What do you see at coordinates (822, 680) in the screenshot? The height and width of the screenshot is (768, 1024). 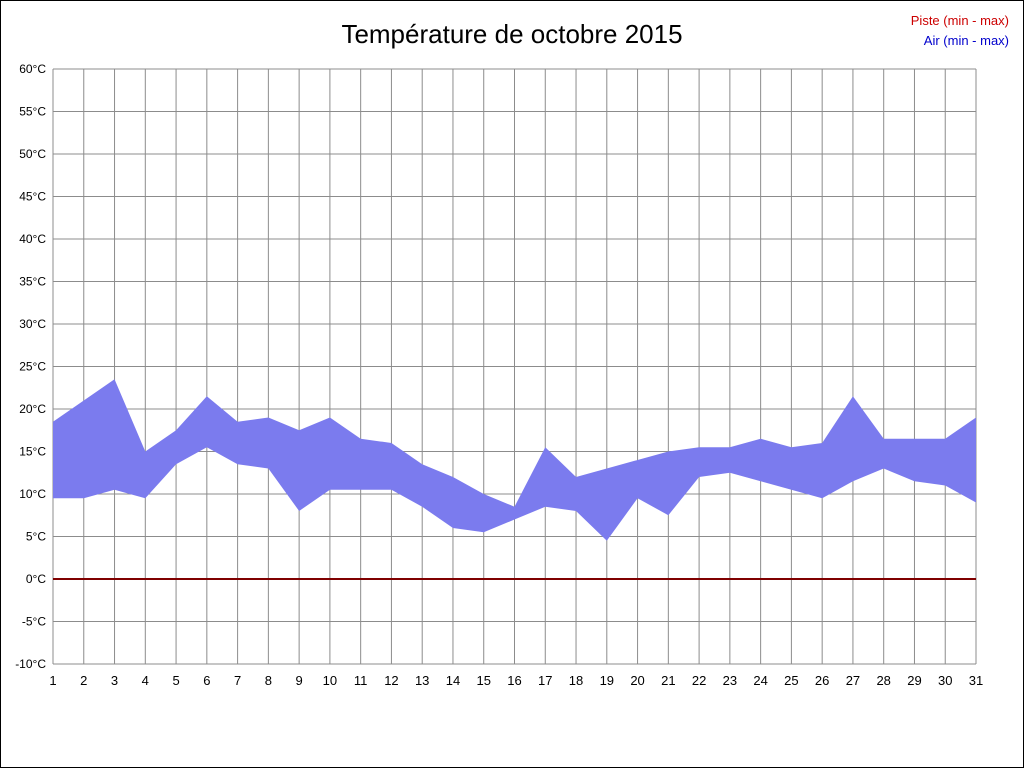 I see `x-axis-tick-label: 26` at bounding box center [822, 680].